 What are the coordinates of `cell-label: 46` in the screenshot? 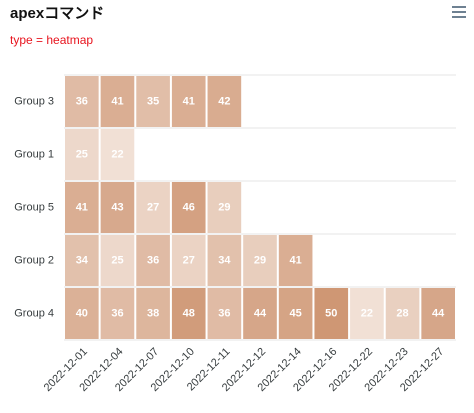 It's located at (189, 207).